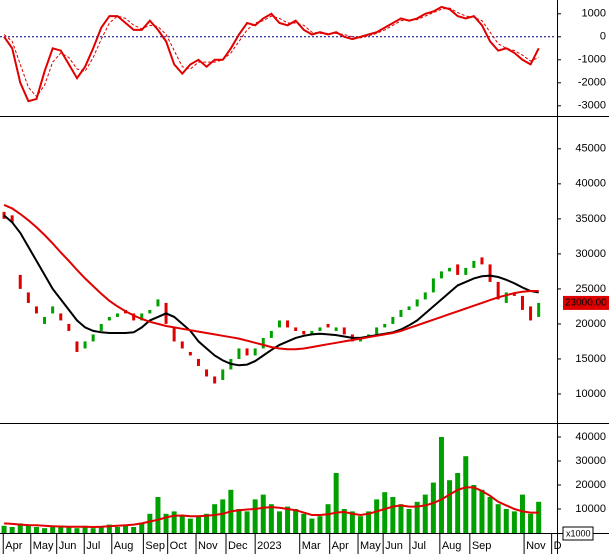 The width and height of the screenshot is (609, 554). I want to click on x-tick-label: Nov, so click(208, 546).